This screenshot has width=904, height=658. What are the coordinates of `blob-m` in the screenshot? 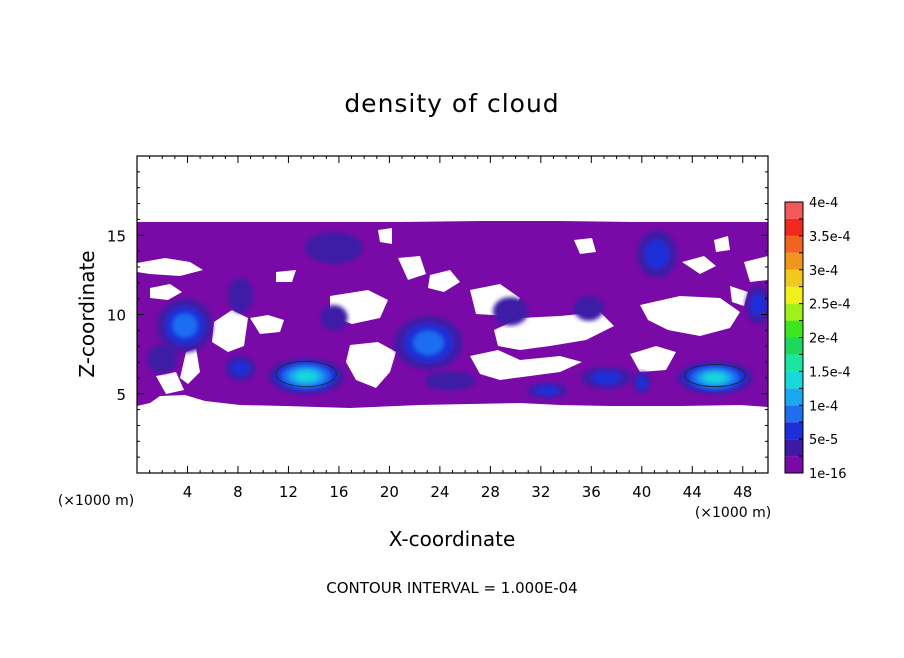 It's located at (588, 308).